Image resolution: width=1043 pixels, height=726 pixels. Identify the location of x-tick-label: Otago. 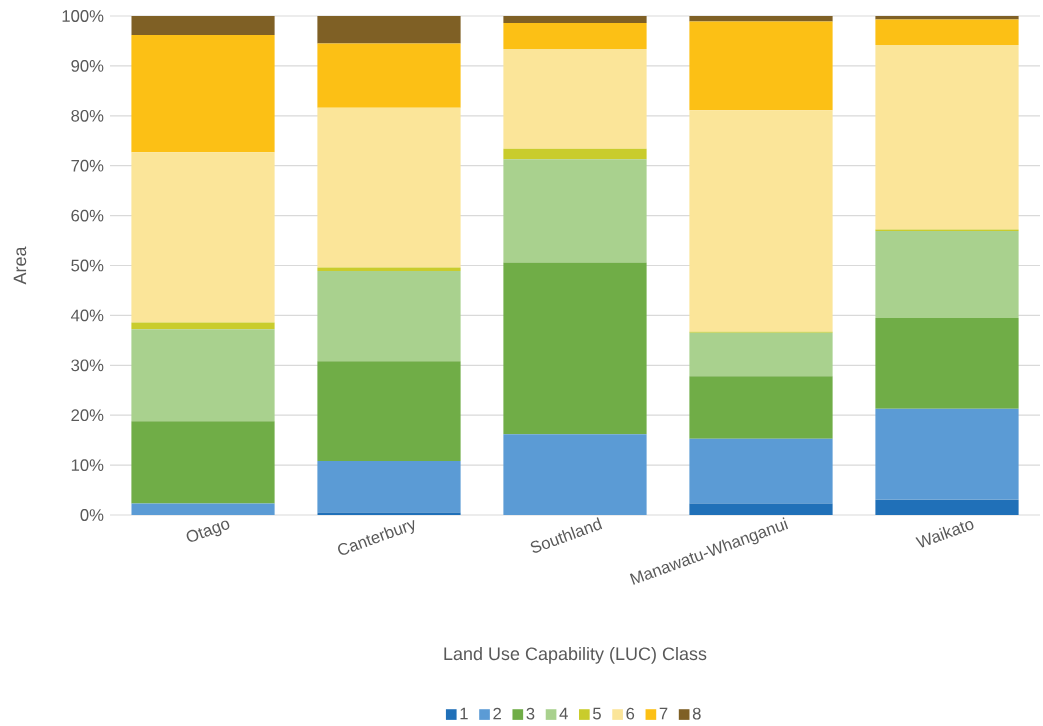
(208, 531).